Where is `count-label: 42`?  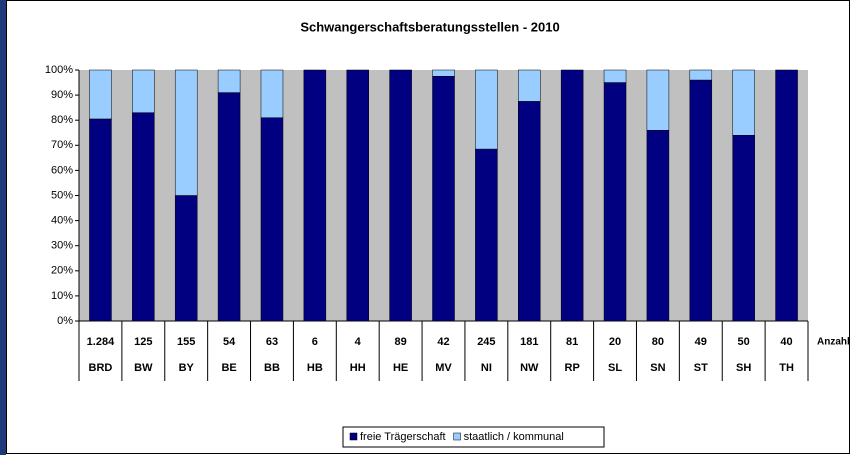 count-label: 42 is located at coordinates (443, 342).